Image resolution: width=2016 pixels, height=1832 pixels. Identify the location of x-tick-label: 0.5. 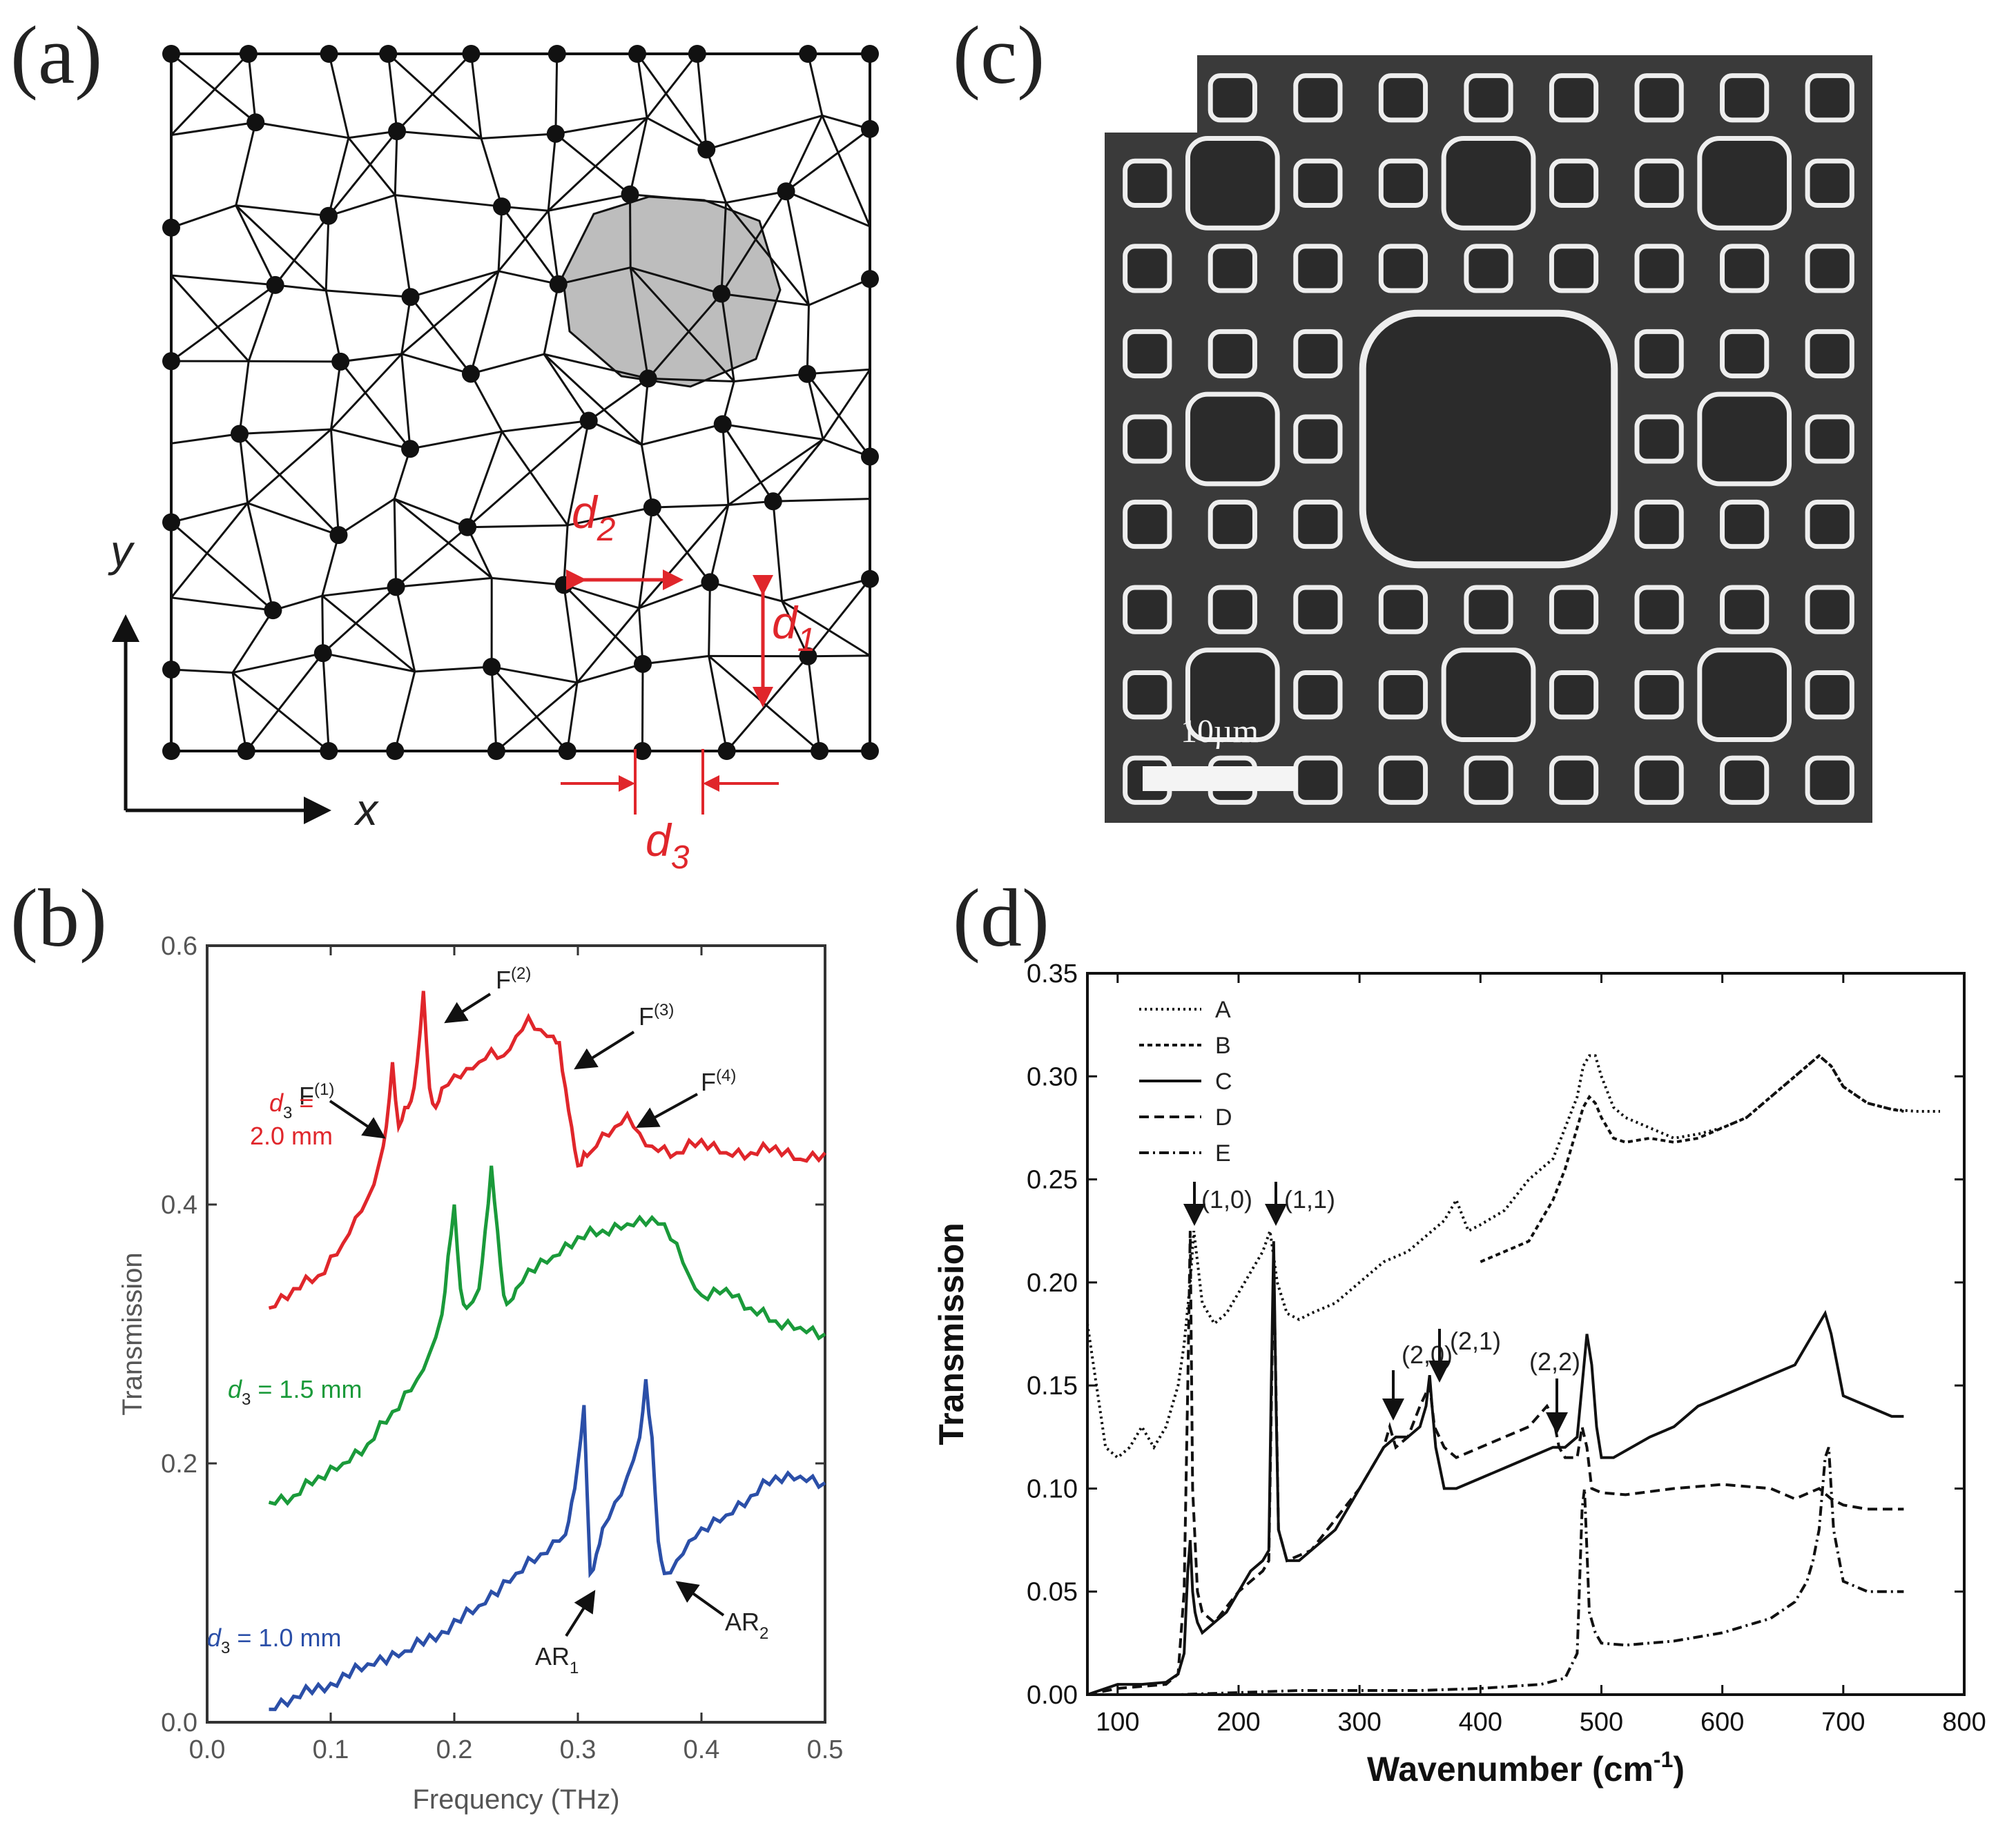
(825, 1749).